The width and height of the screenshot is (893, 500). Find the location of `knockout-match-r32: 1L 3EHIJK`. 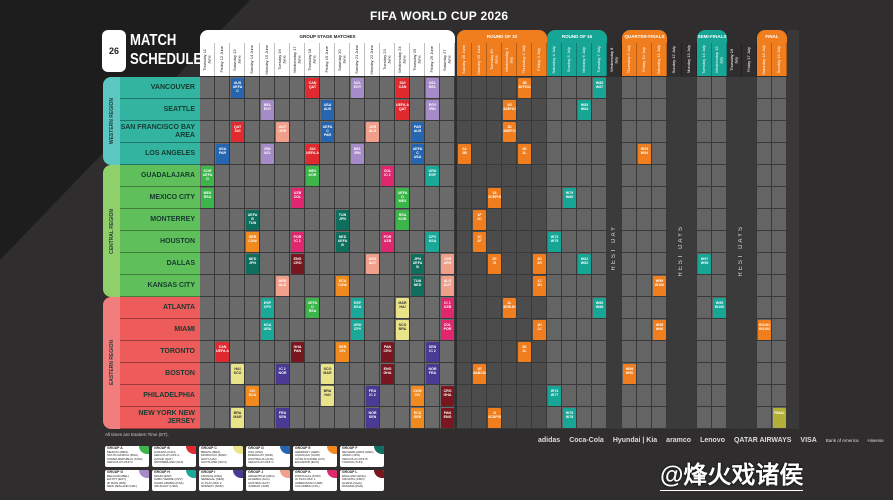

knockout-match-r32: 1L 3EHIJK is located at coordinates (509, 308).